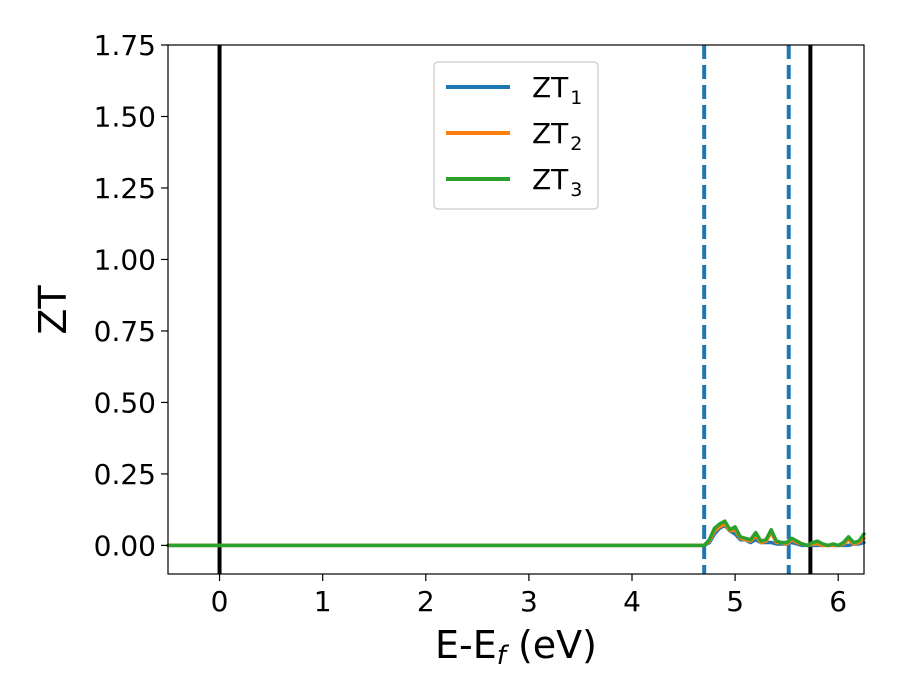  Describe the element at coordinates (557, 182) in the screenshot. I see `legend-label-3: ZT 3` at that location.